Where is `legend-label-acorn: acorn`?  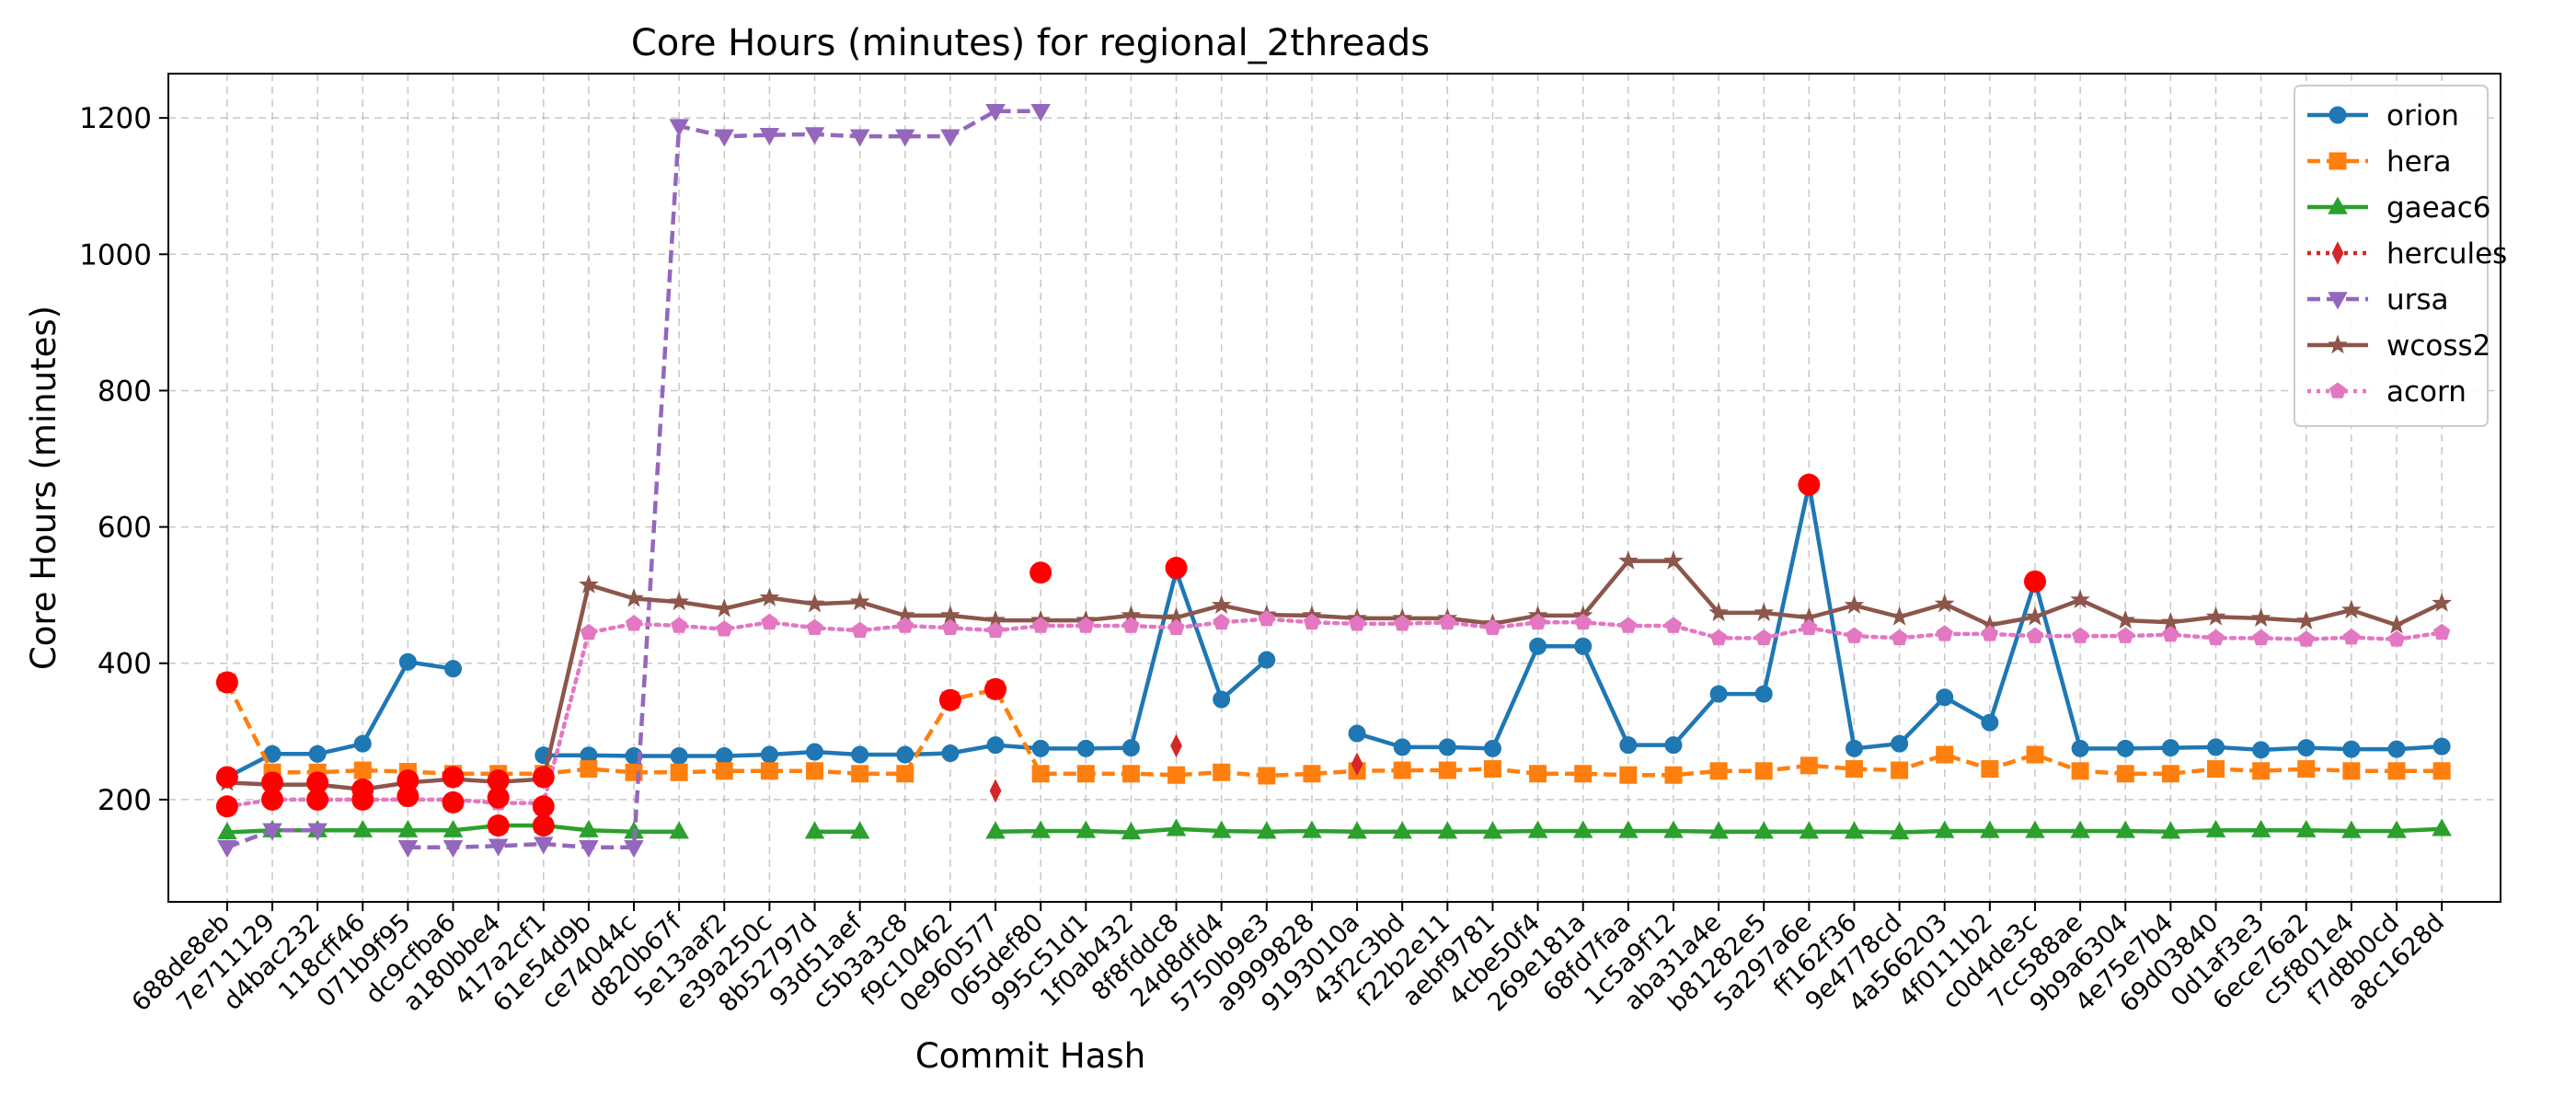
legend-label-acorn: acorn is located at coordinates (2426, 392).